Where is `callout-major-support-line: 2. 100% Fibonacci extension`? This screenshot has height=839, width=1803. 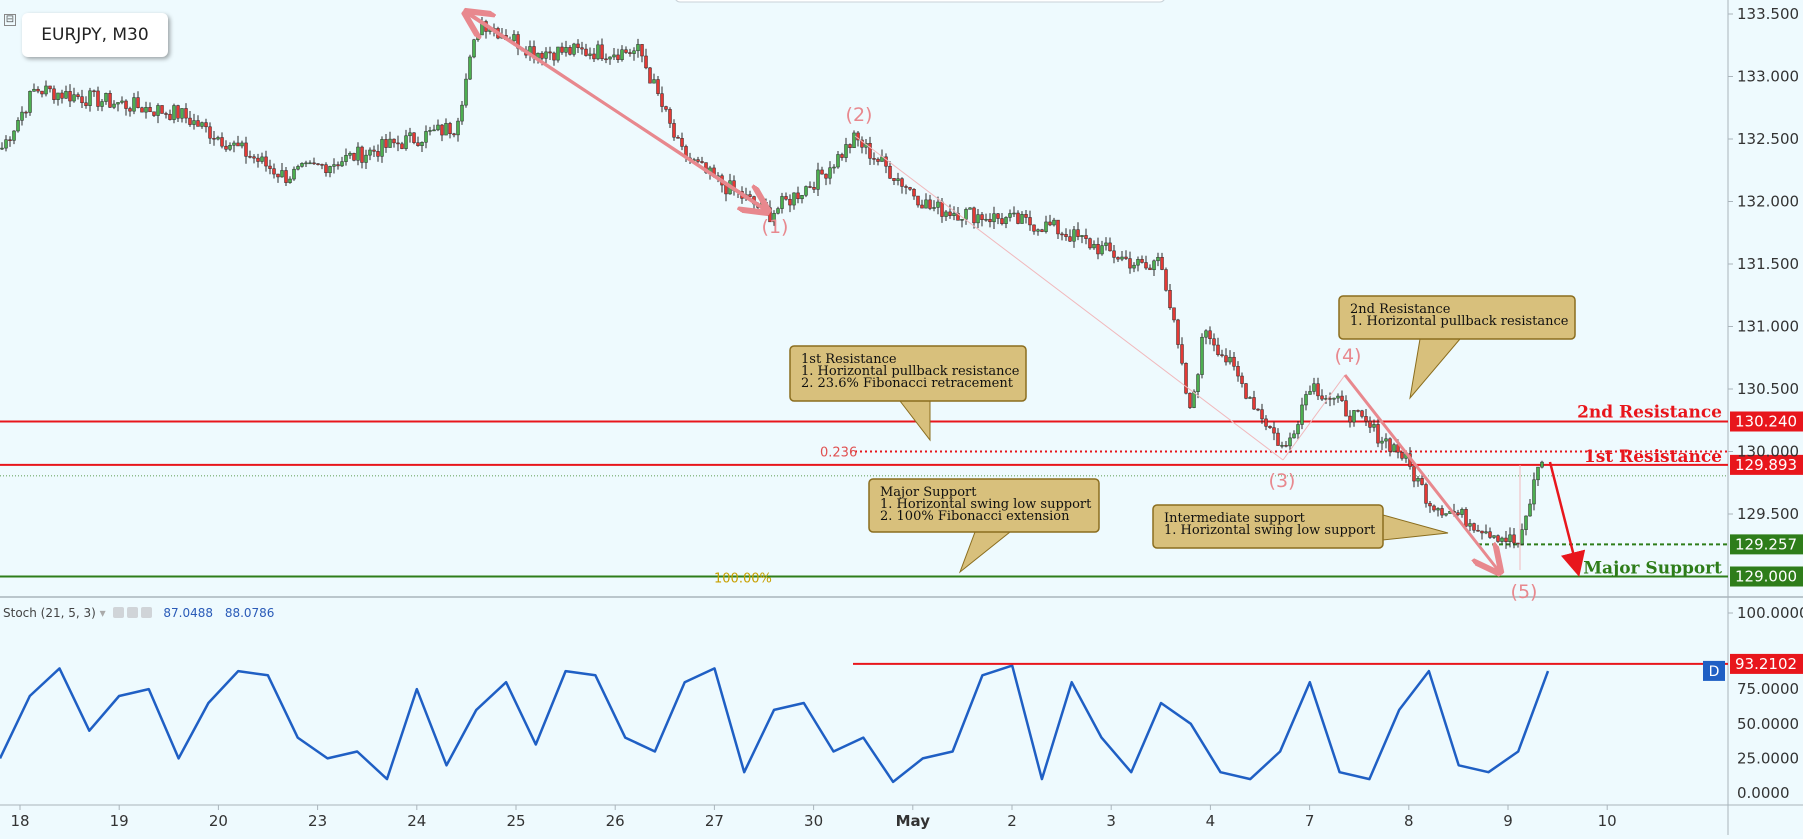
callout-major-support-line: 2. 100% Fibonacci extension is located at coordinates (975, 516).